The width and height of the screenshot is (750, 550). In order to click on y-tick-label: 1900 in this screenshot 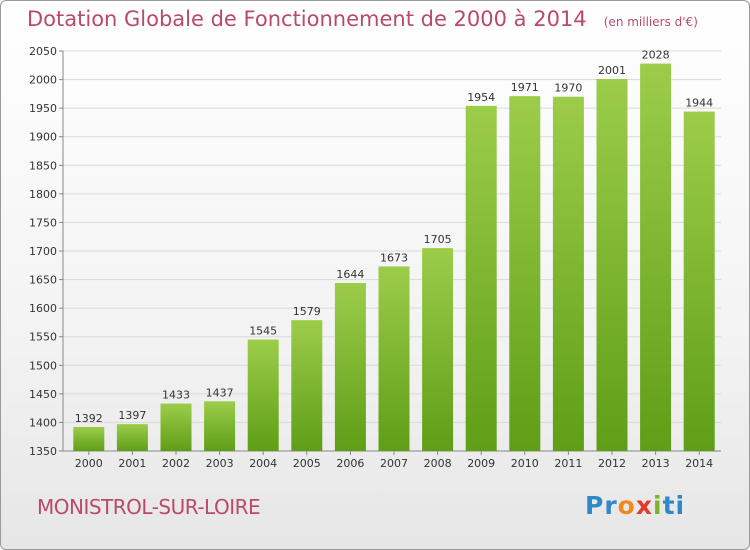, I will do `click(43, 137)`.